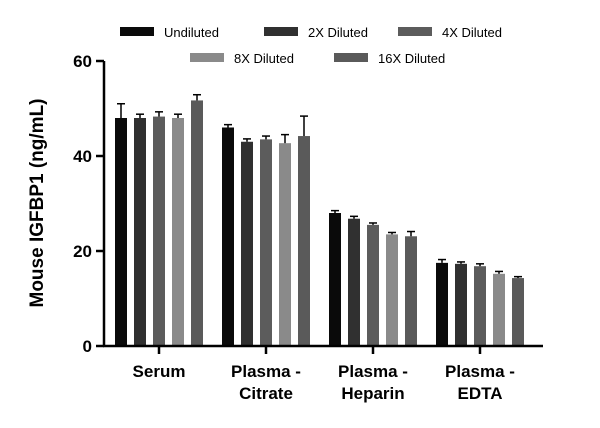 This screenshot has height=428, width=600. What do you see at coordinates (191, 32) in the screenshot?
I see `legend-label-1: Undiluted` at bounding box center [191, 32].